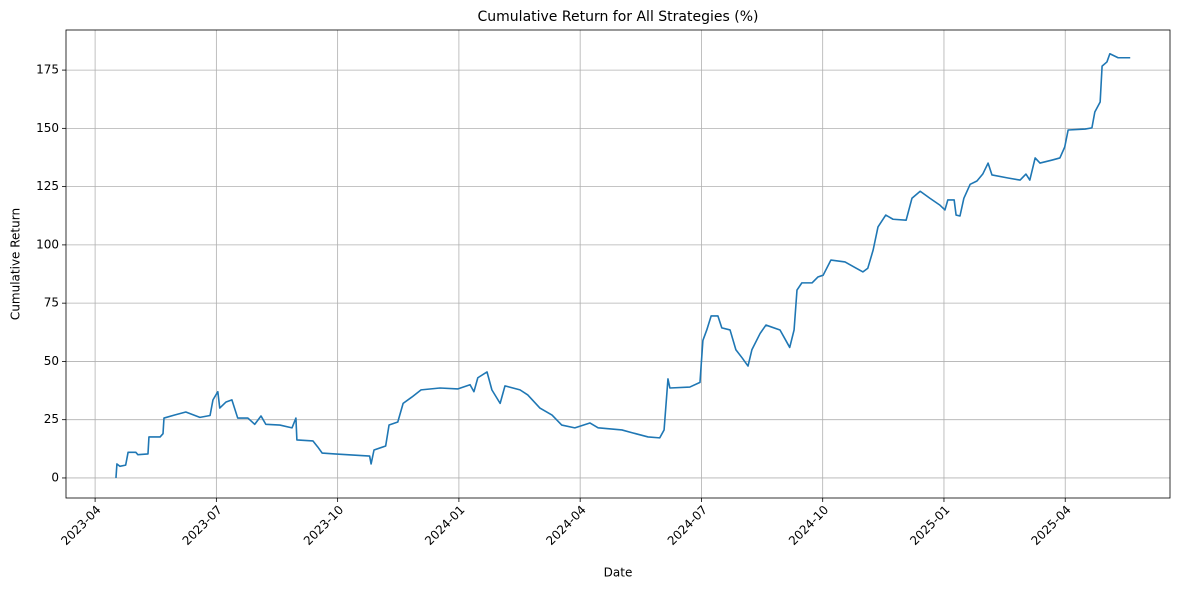 The height and width of the screenshot is (590, 1189). I want to click on chart-title: Cumulative Return for All Strategies (%), so click(618, 17).